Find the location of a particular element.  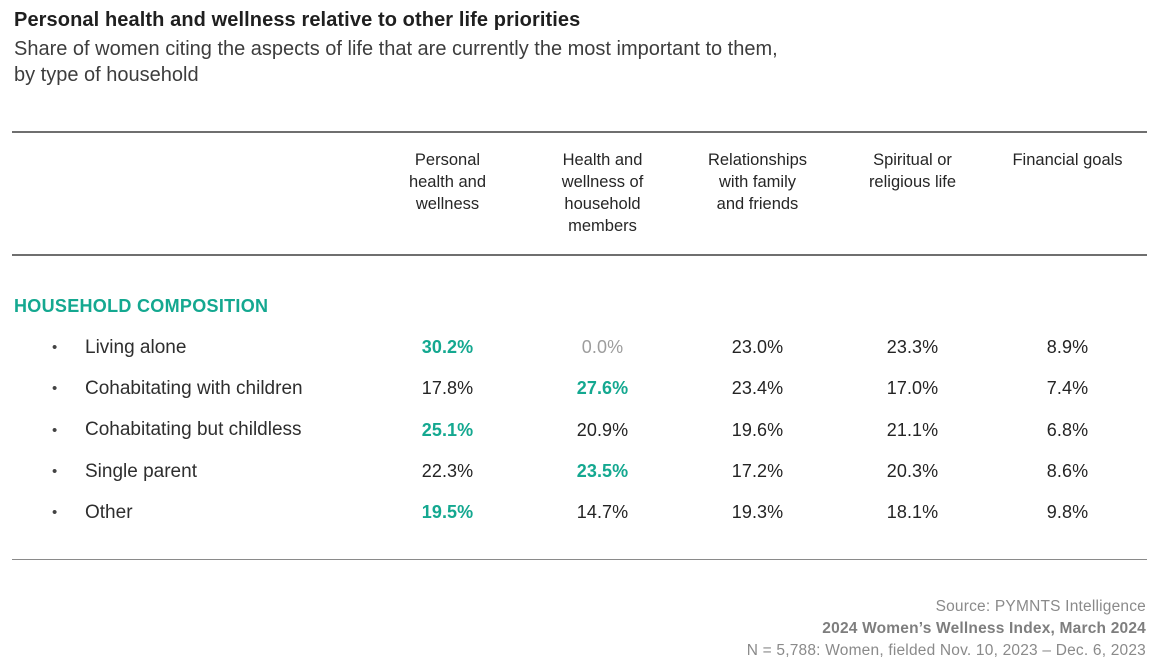

table-row: • Other 19.5% 14.7% 19.3% 18.1% 9.8% is located at coordinates (579, 512).